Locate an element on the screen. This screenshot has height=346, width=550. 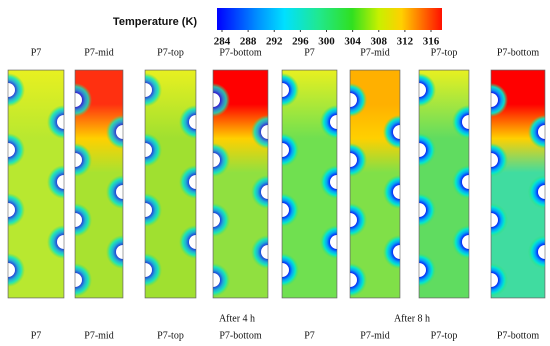
colorbar-title: Temperature (K) is located at coordinates (155, 22).